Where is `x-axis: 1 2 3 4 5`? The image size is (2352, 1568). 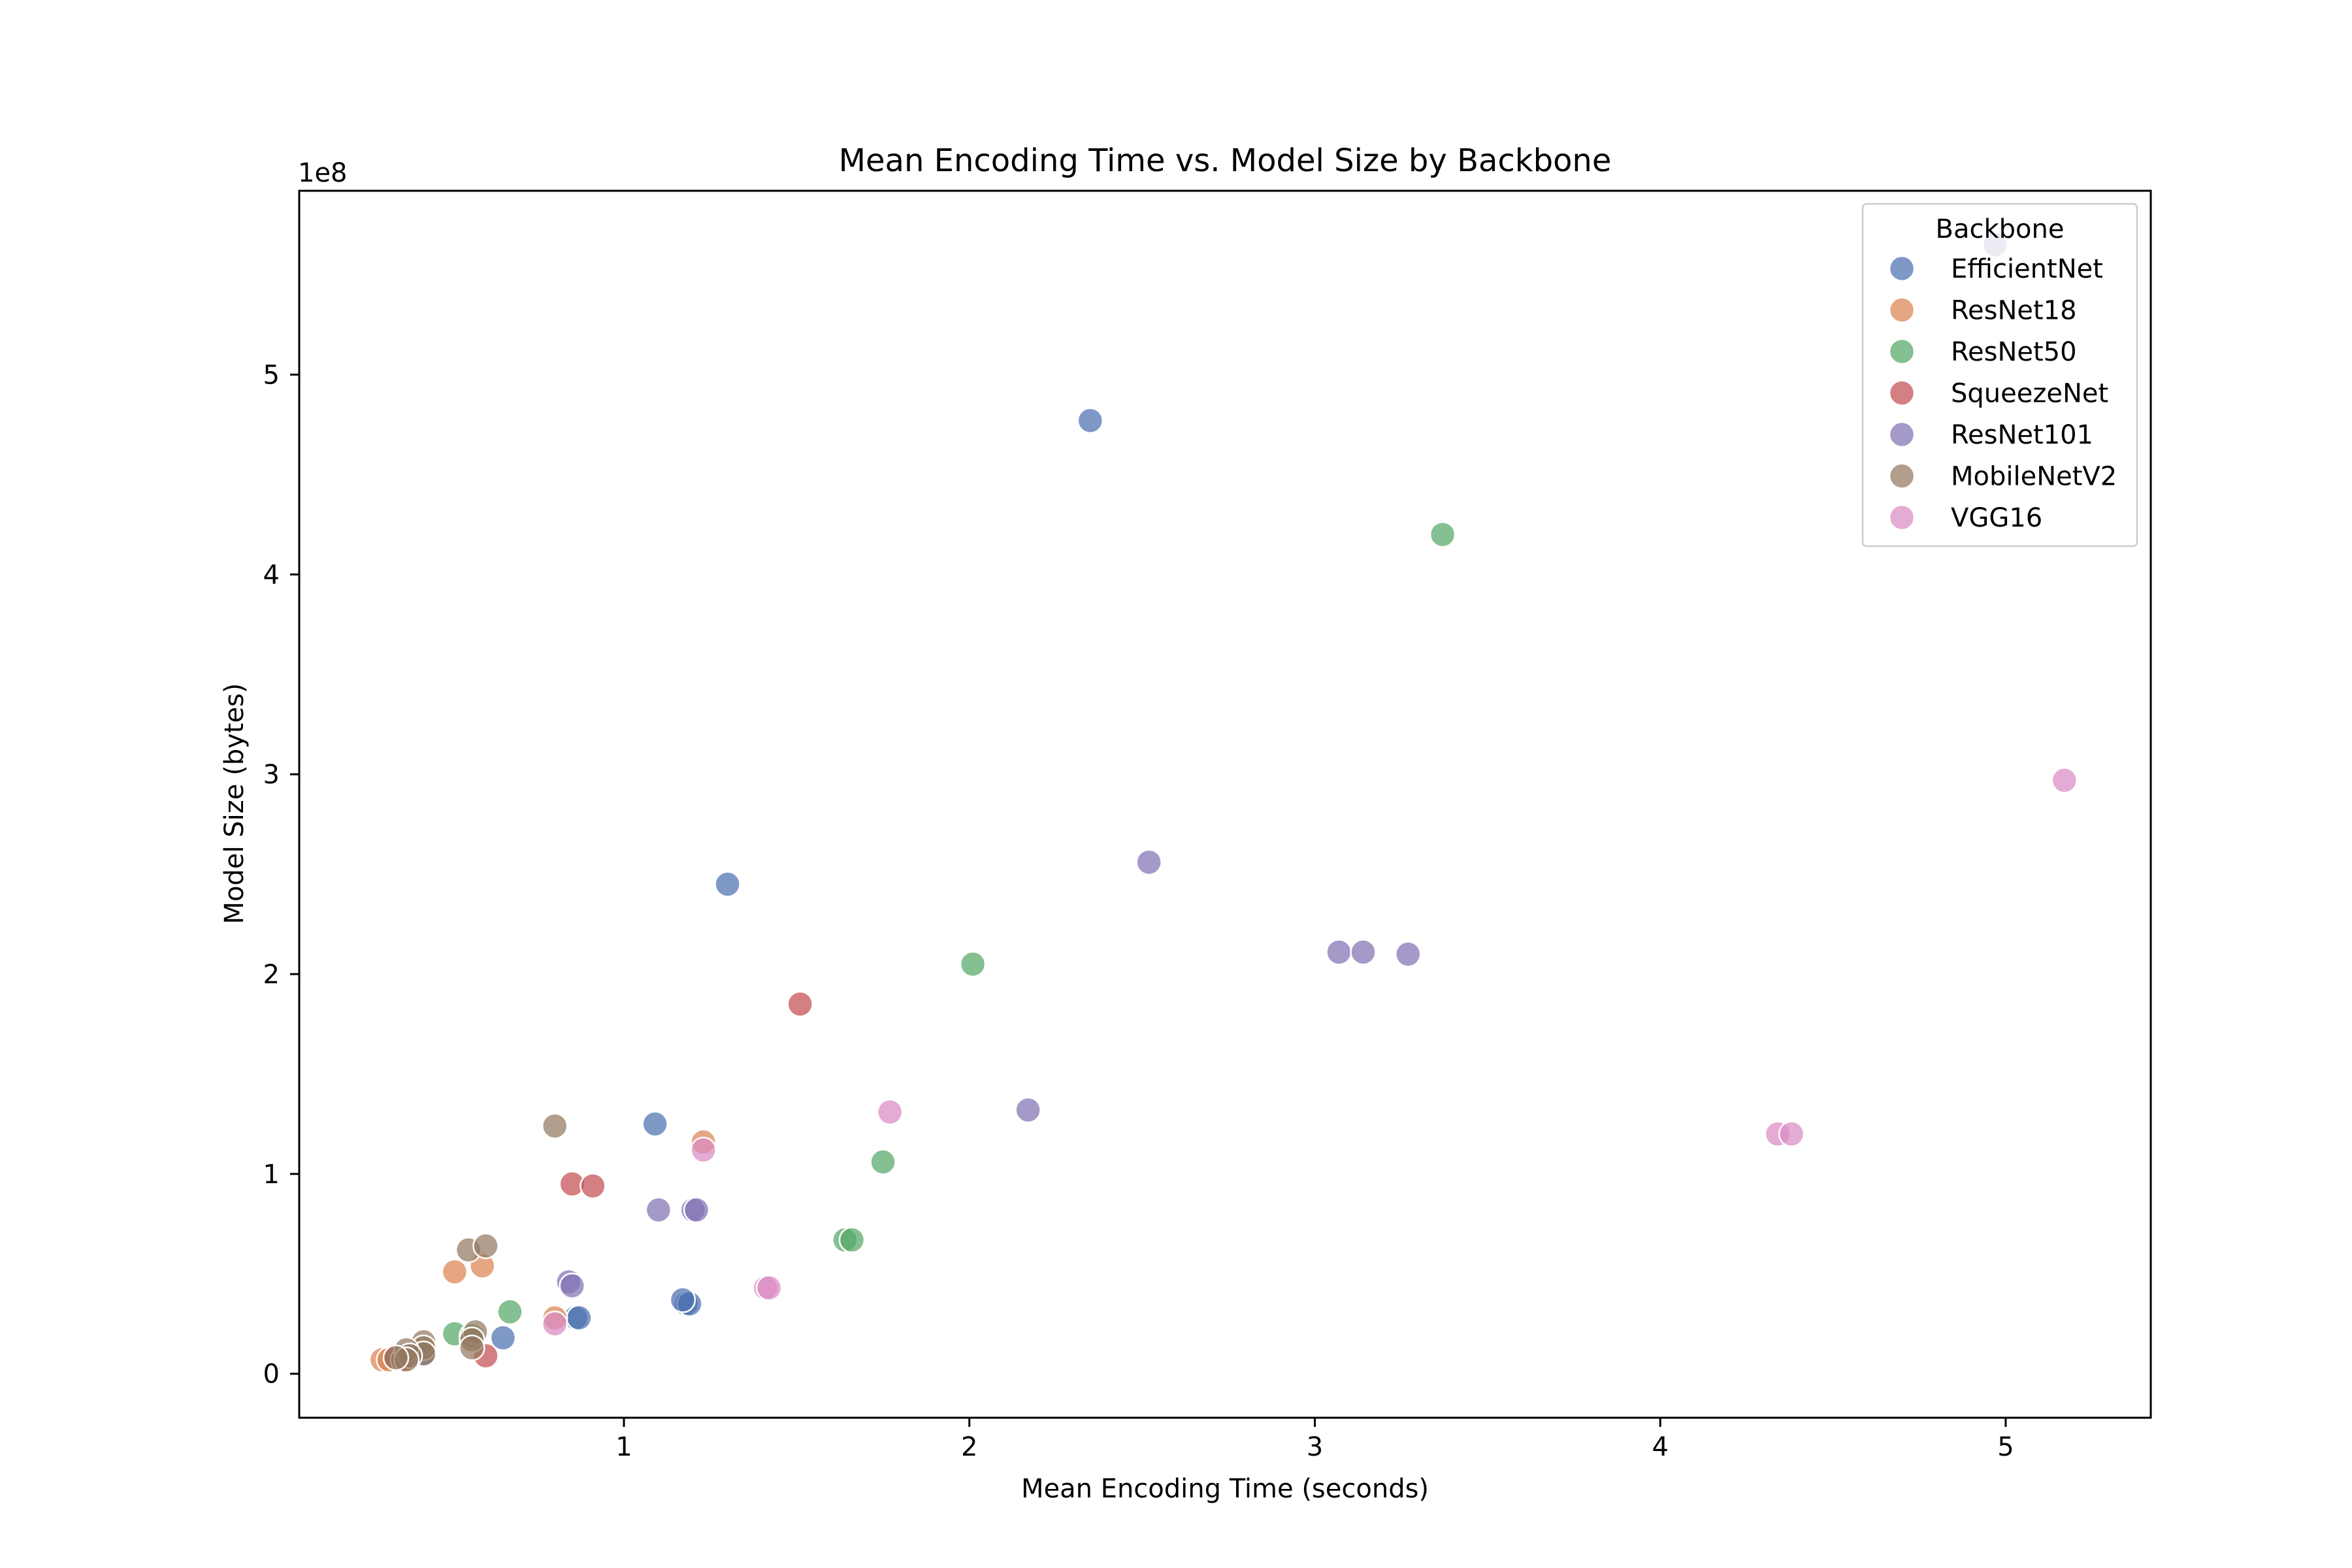 x-axis: 1 2 3 4 5 is located at coordinates (1314, 1440).